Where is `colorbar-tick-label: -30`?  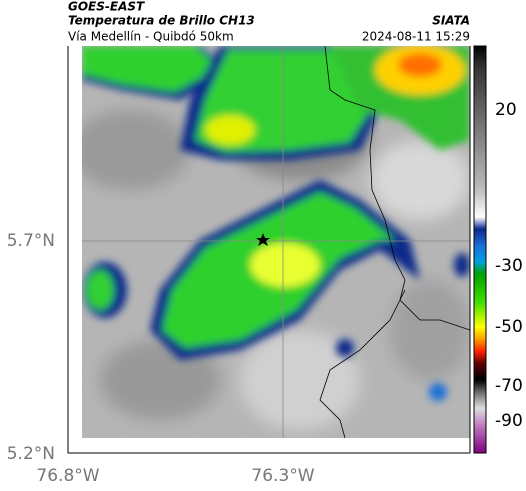
colorbar-tick-label: -30 is located at coordinates (509, 266).